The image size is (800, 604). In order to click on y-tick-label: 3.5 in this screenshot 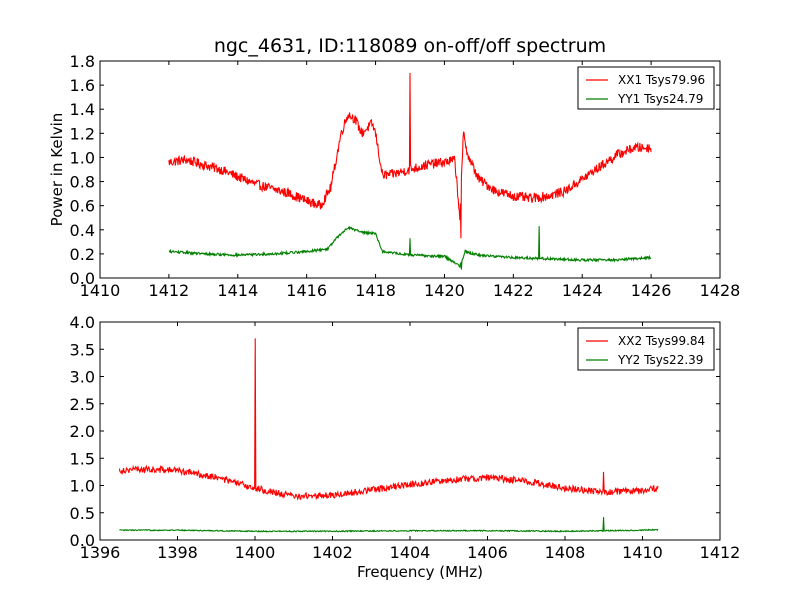, I will do `click(82, 349)`.